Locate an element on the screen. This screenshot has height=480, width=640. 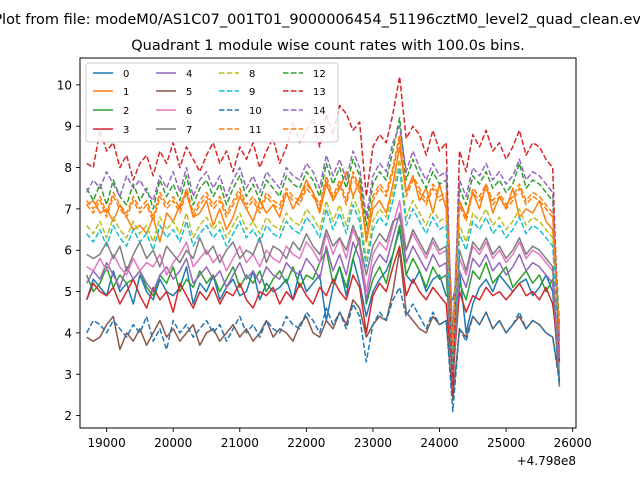
y-tick-label: 9 is located at coordinates (68, 127).